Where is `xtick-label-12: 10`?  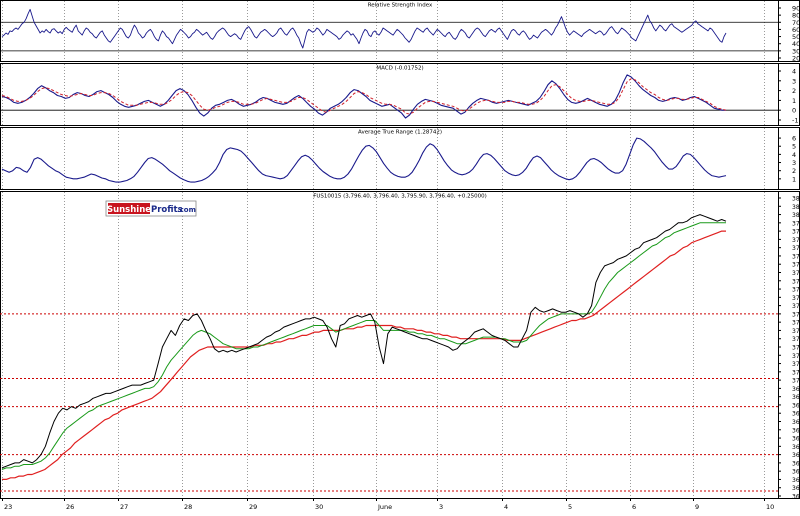 xtick-label-12: 10 is located at coordinates (770, 507).